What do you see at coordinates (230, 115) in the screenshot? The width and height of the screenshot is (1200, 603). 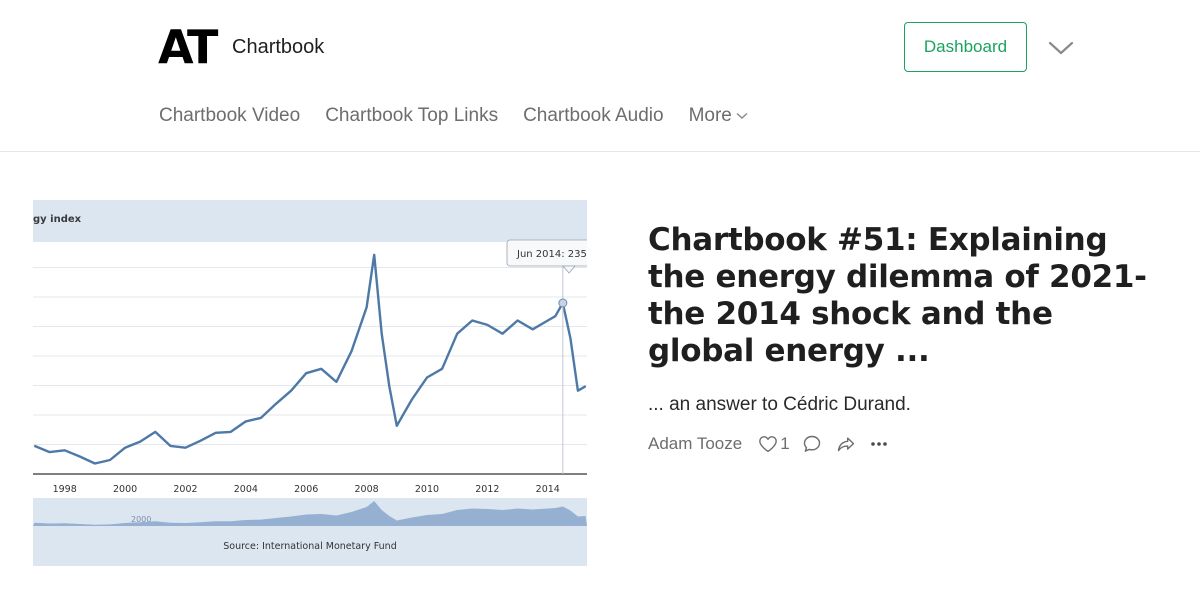 I see `nav-item-chartbook-video: Chartbook Video` at bounding box center [230, 115].